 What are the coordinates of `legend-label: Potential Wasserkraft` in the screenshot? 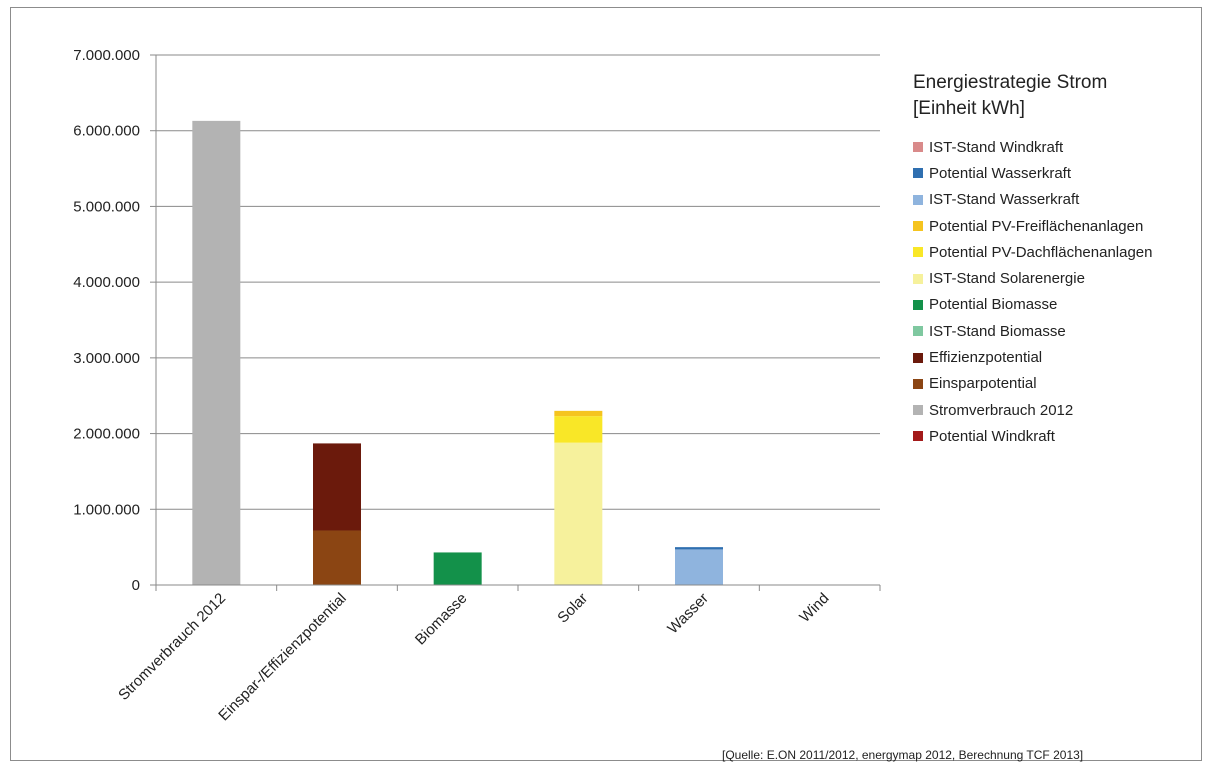 It's located at (1000, 173).